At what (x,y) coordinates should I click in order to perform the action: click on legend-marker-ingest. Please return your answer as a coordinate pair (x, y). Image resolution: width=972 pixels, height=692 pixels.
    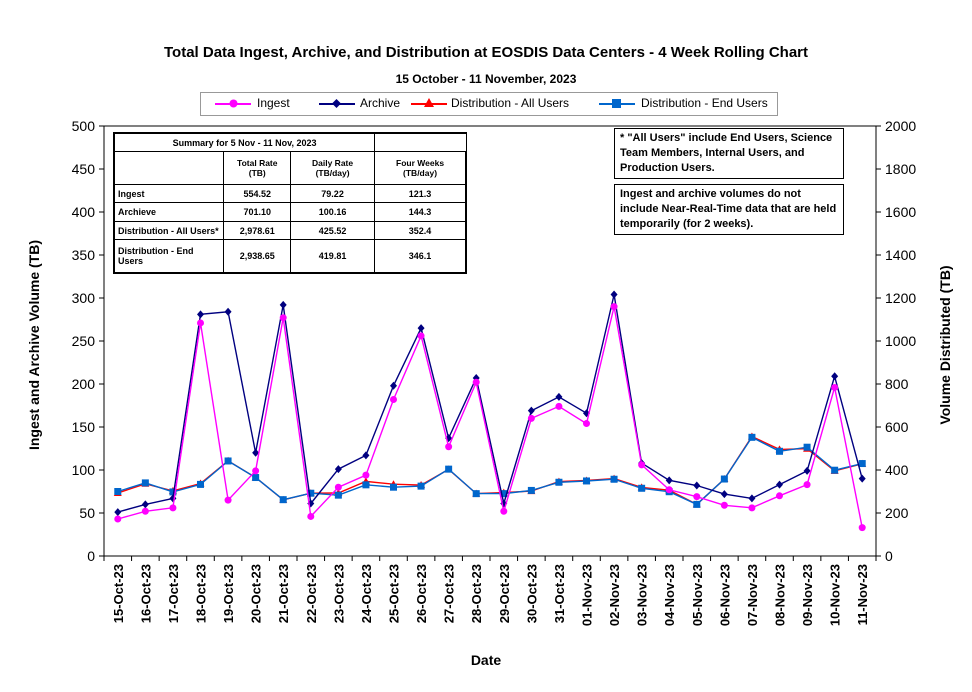
    Looking at the image, I should click on (233, 103).